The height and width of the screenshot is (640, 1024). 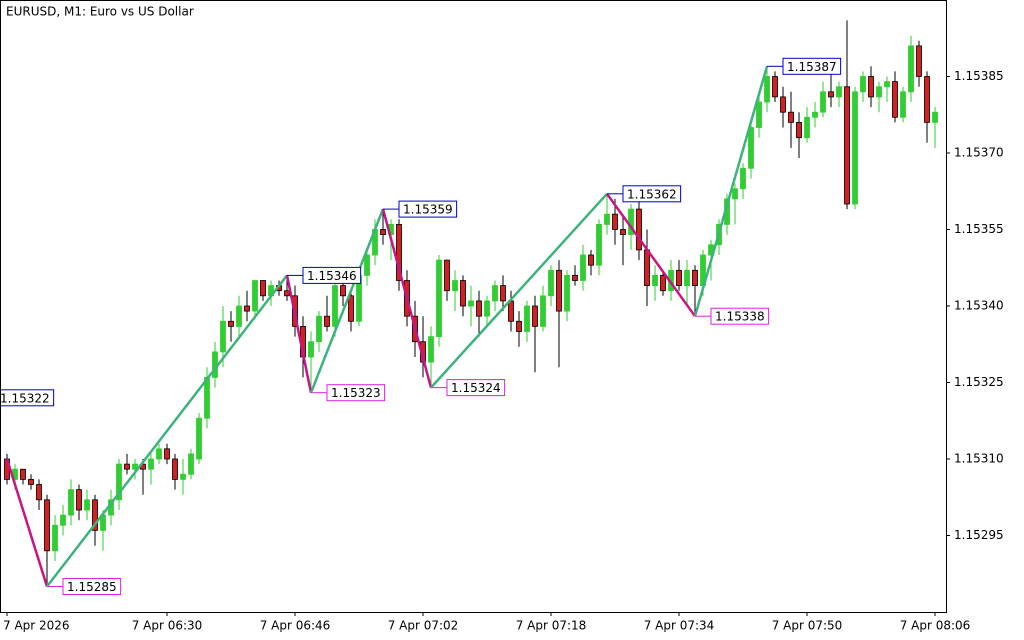 I want to click on x-tick-label: 7 Apr 07:50, so click(x=807, y=626).